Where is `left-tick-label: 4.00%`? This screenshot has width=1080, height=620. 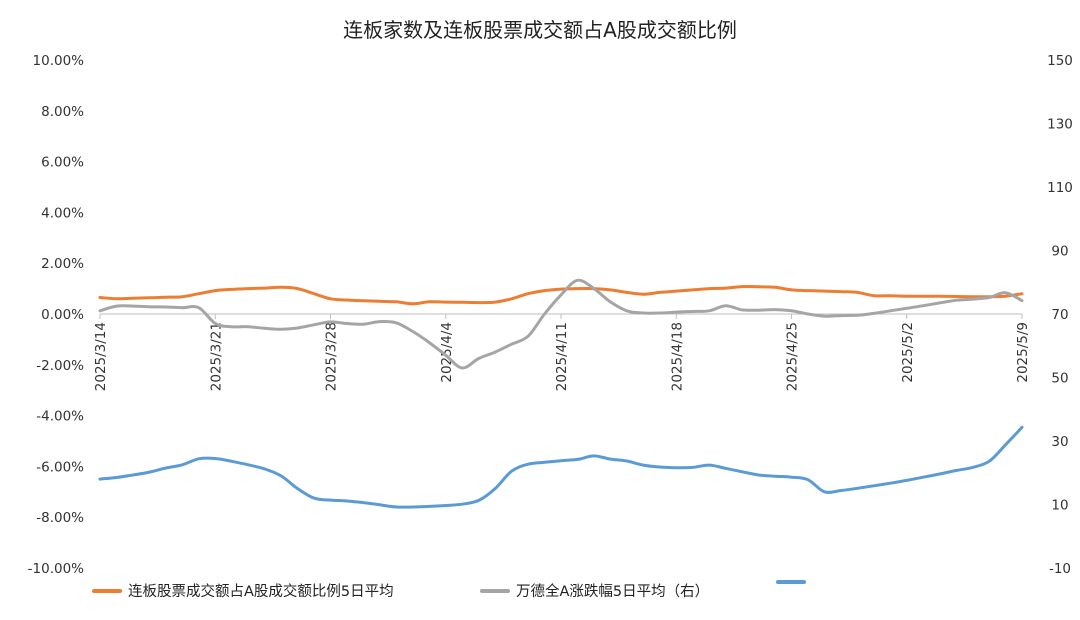 left-tick-label: 4.00% is located at coordinates (62, 213).